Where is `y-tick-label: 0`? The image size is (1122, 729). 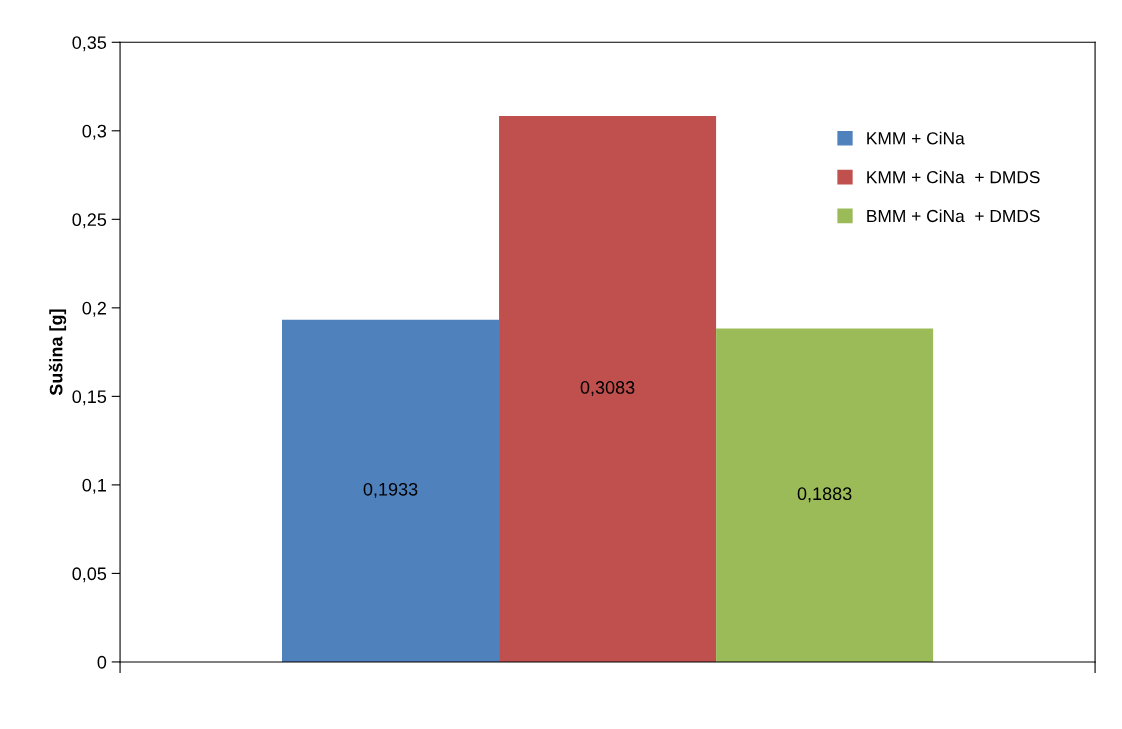 y-tick-label: 0 is located at coordinates (102, 662).